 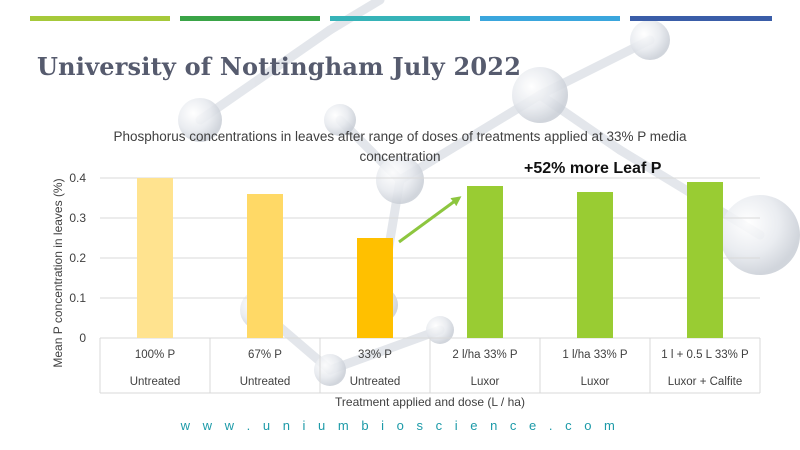 I want to click on y-tick-label: 0.4, so click(x=77, y=178).